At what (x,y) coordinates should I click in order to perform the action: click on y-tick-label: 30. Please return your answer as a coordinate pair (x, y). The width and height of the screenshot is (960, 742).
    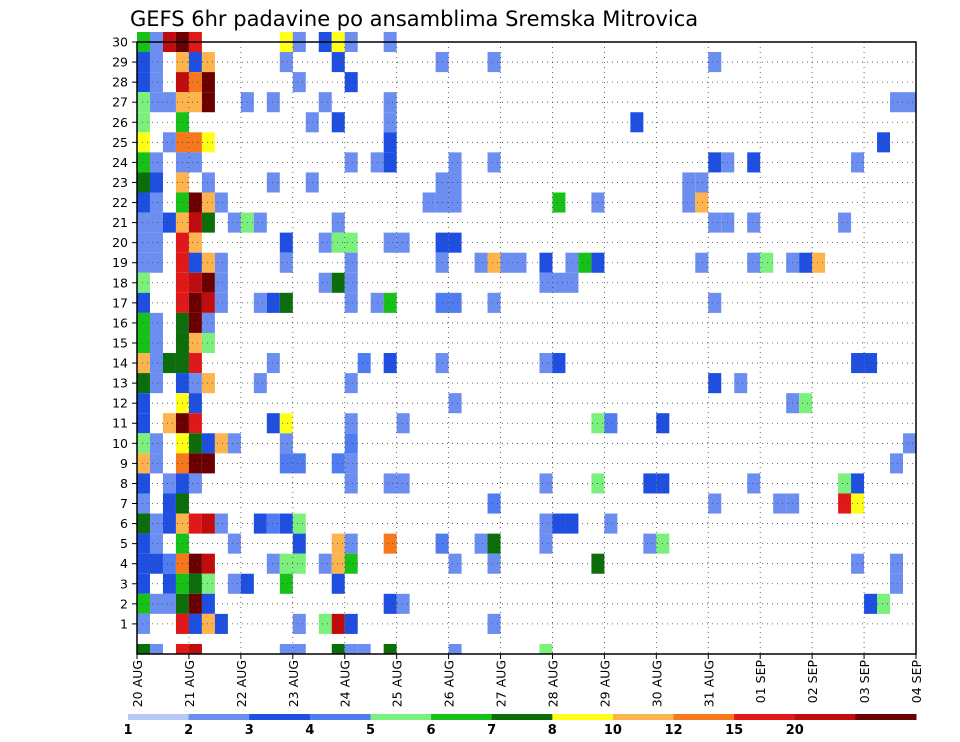
    Looking at the image, I should click on (120, 42).